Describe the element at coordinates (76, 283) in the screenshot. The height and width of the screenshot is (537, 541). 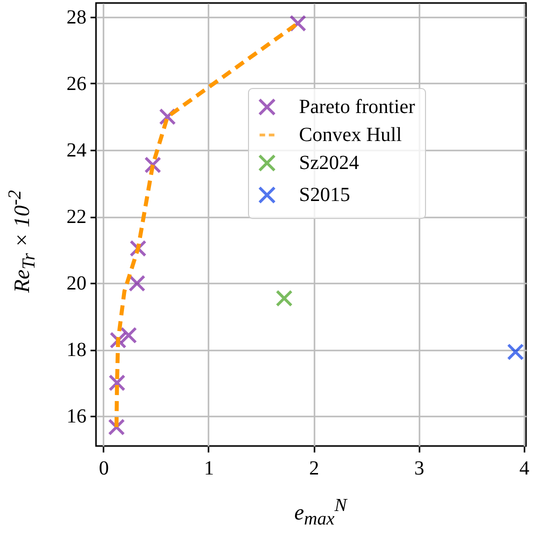
I see `y-tick-label: 20` at that location.